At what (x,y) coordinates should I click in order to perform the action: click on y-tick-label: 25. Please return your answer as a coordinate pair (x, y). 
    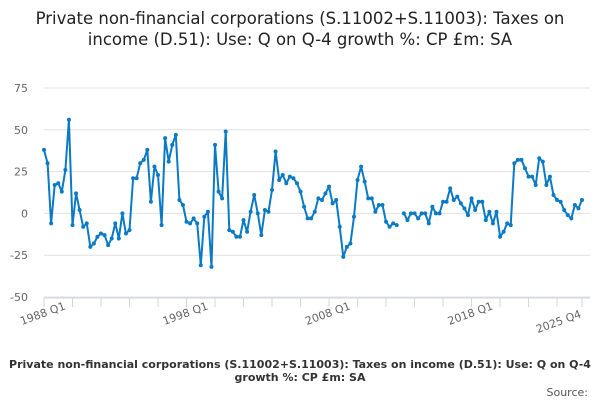
    Looking at the image, I should click on (21, 172).